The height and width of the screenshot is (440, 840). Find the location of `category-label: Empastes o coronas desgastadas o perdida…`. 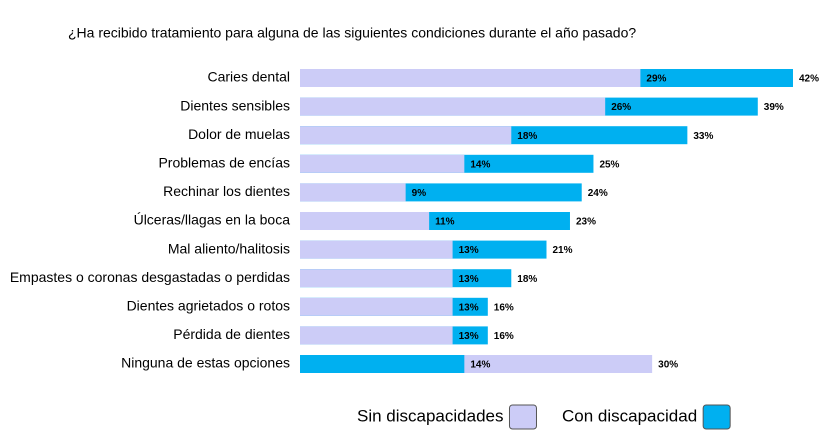

category-label: Empastes o coronas desgastadas o perdida… is located at coordinates (150, 277).